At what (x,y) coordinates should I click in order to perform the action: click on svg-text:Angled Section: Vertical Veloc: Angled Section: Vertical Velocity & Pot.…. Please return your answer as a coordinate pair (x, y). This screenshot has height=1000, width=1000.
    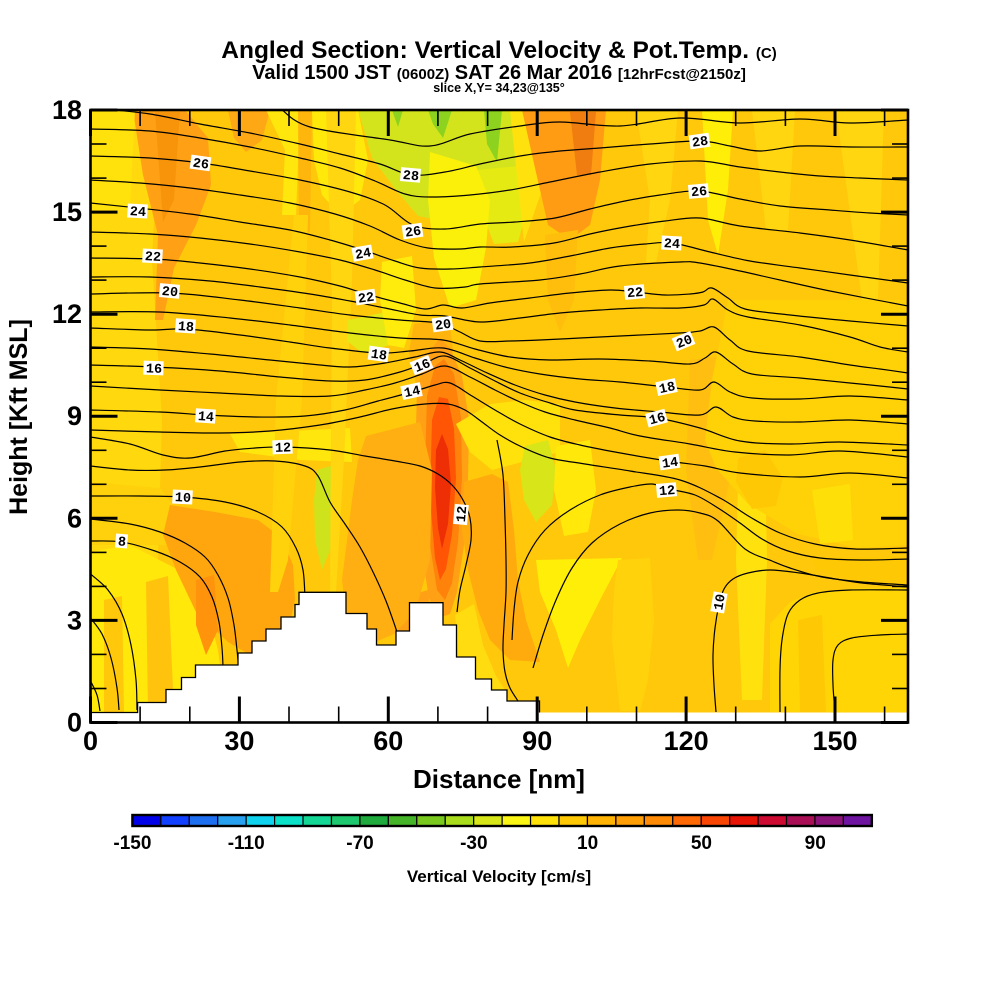
    Looking at the image, I should click on (498, 50).